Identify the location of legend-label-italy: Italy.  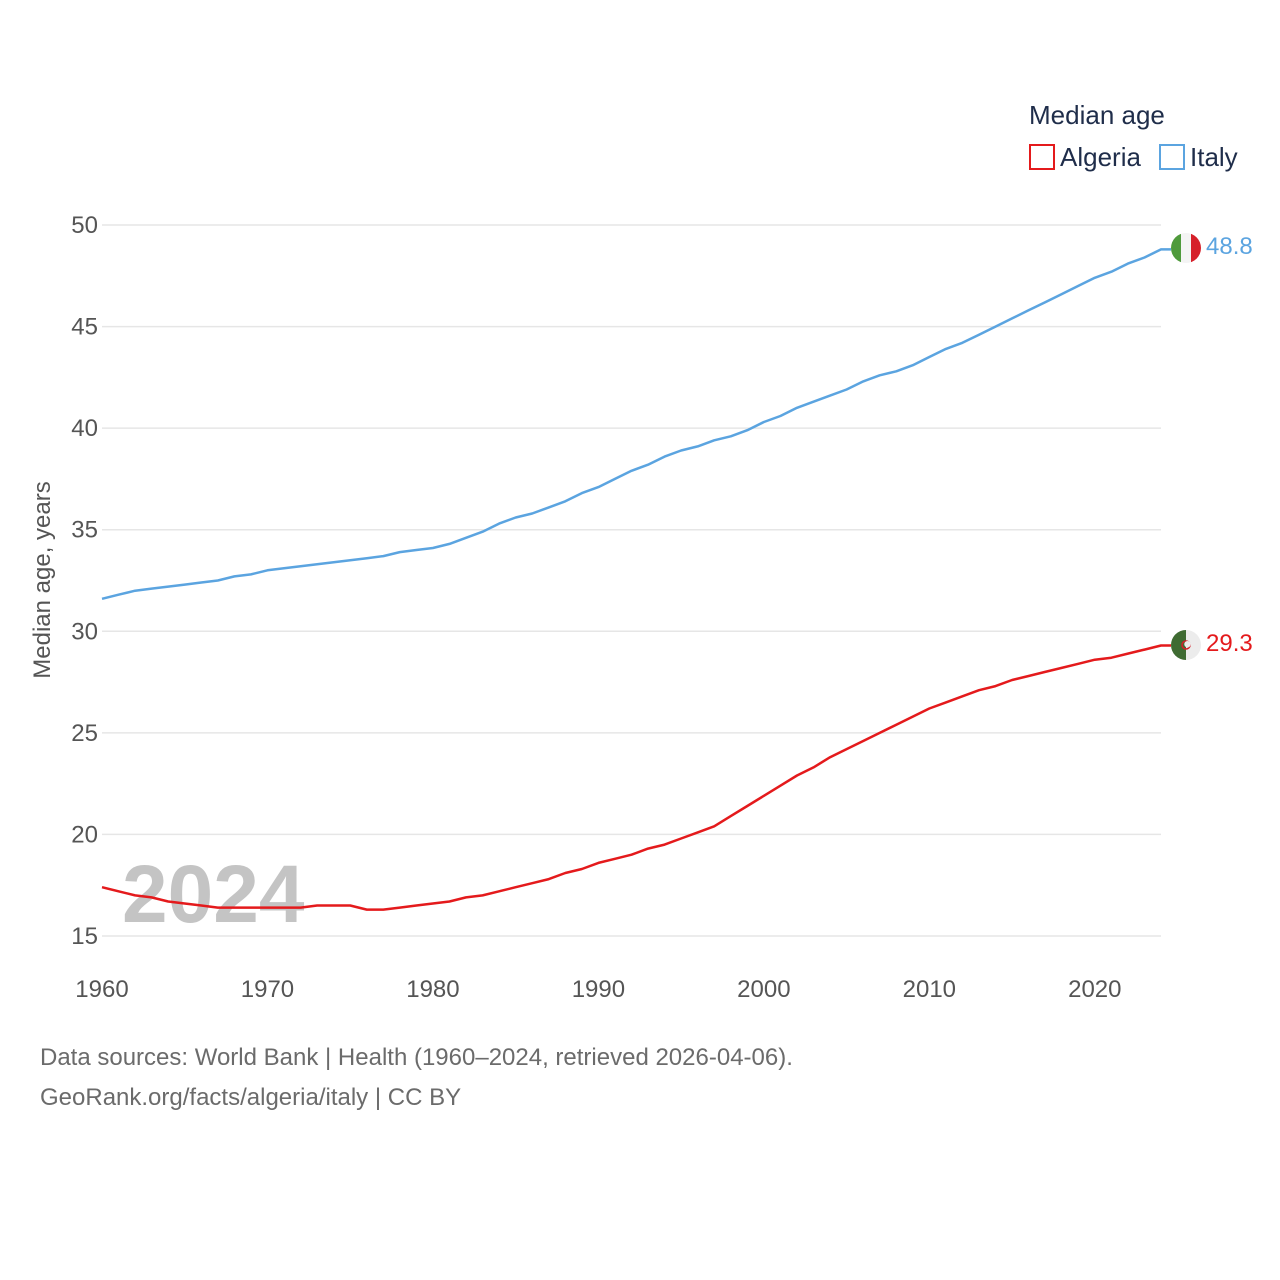
(1214, 157).